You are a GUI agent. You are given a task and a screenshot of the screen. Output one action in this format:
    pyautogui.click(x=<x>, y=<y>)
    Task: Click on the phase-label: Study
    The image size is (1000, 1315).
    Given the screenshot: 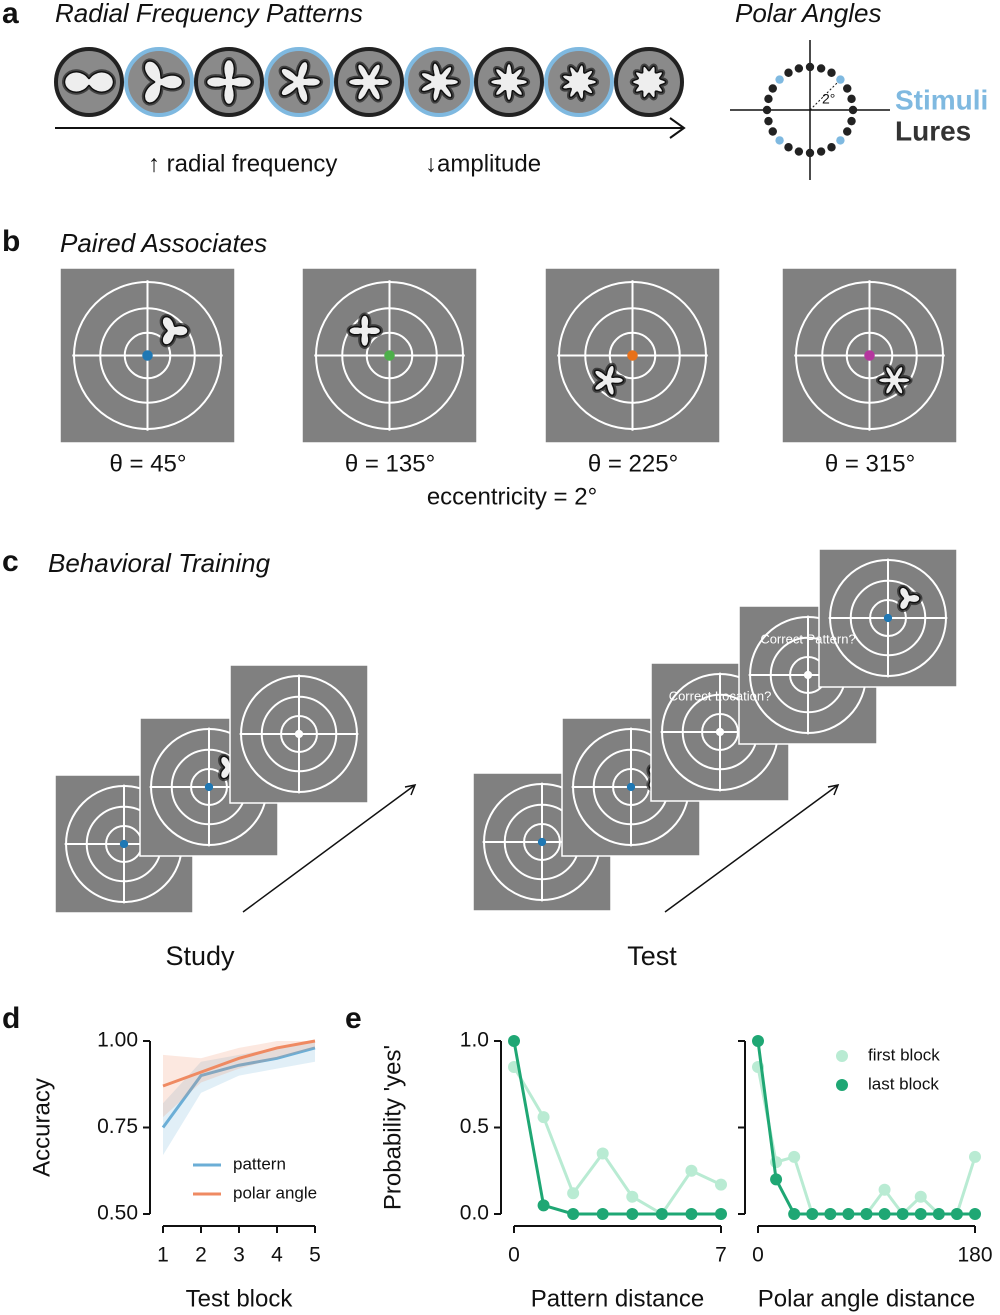 What is the action you would take?
    pyautogui.click(x=200, y=956)
    